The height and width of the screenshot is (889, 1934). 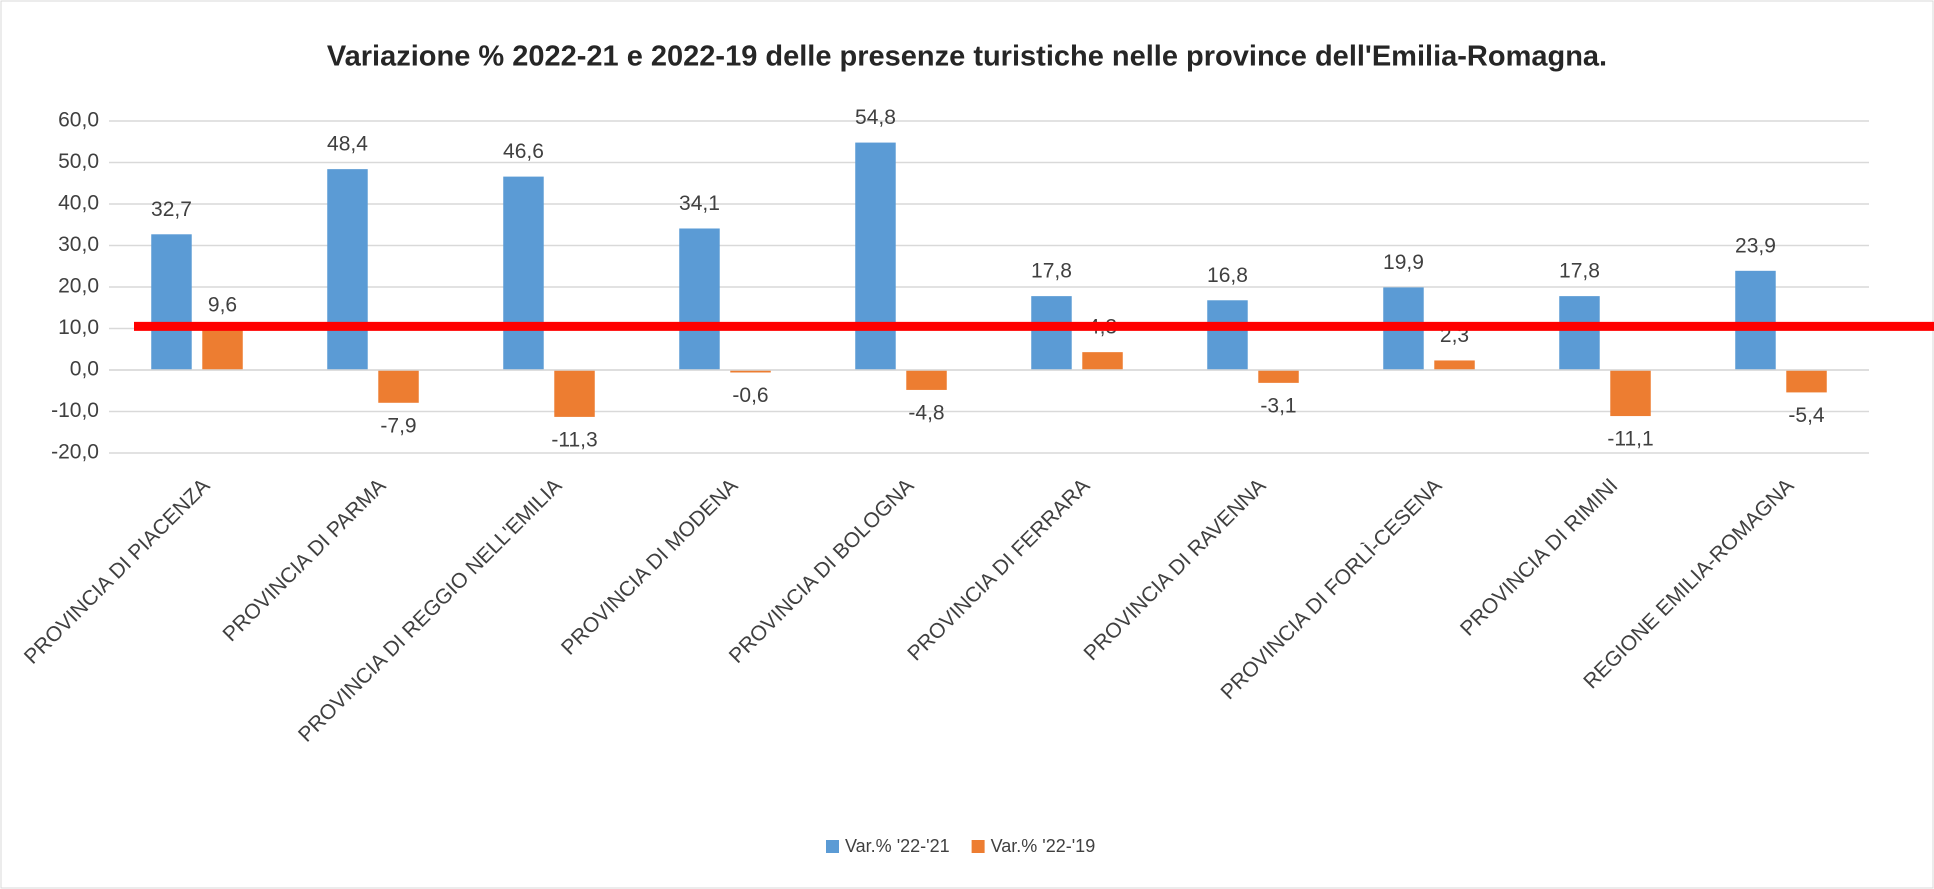 I want to click on value-label: -4,8, so click(x=926, y=412).